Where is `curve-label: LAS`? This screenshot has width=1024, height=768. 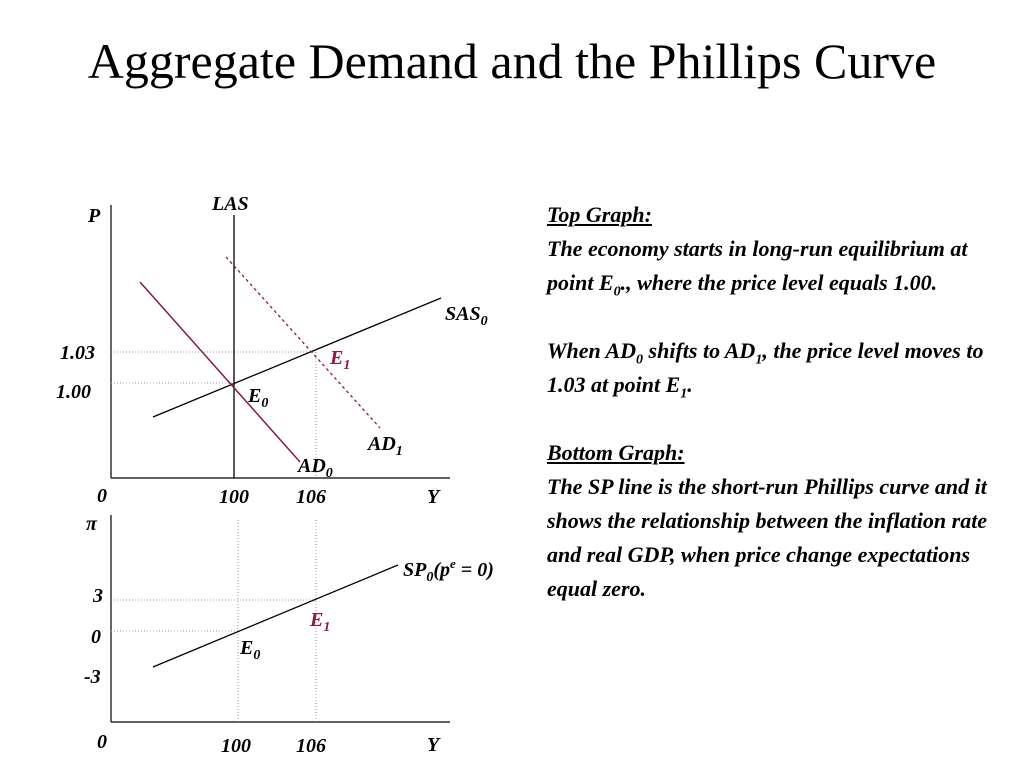
curve-label: LAS is located at coordinates (230, 204).